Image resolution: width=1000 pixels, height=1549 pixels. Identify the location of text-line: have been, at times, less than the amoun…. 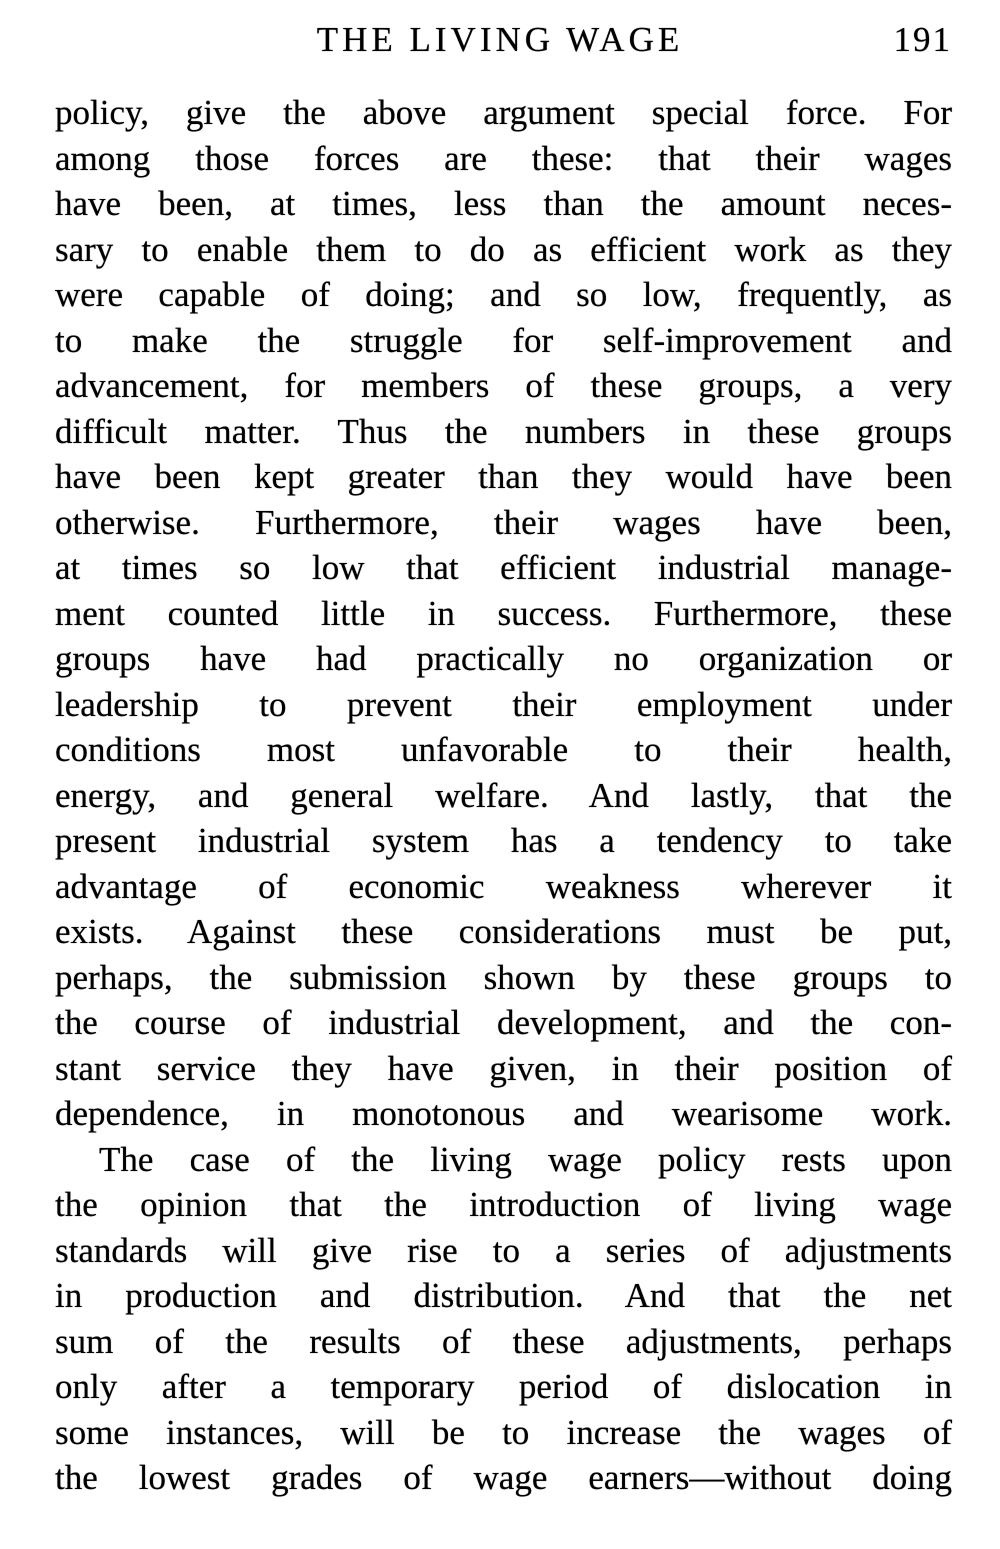
(503, 203).